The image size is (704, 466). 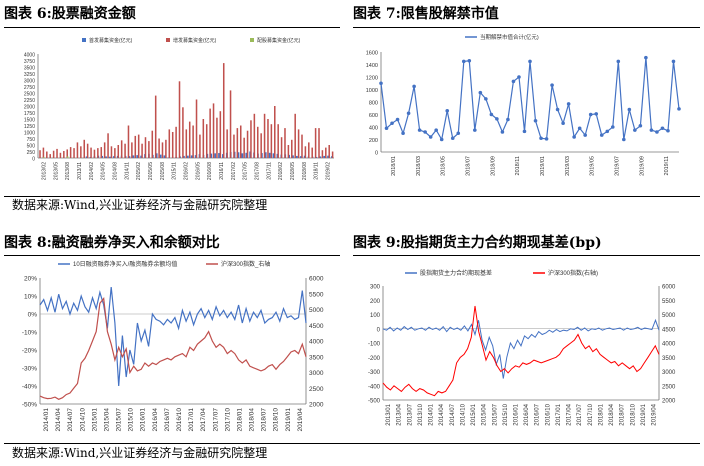 I want to click on y-tick-label: 2250, so click(x=29, y=101).